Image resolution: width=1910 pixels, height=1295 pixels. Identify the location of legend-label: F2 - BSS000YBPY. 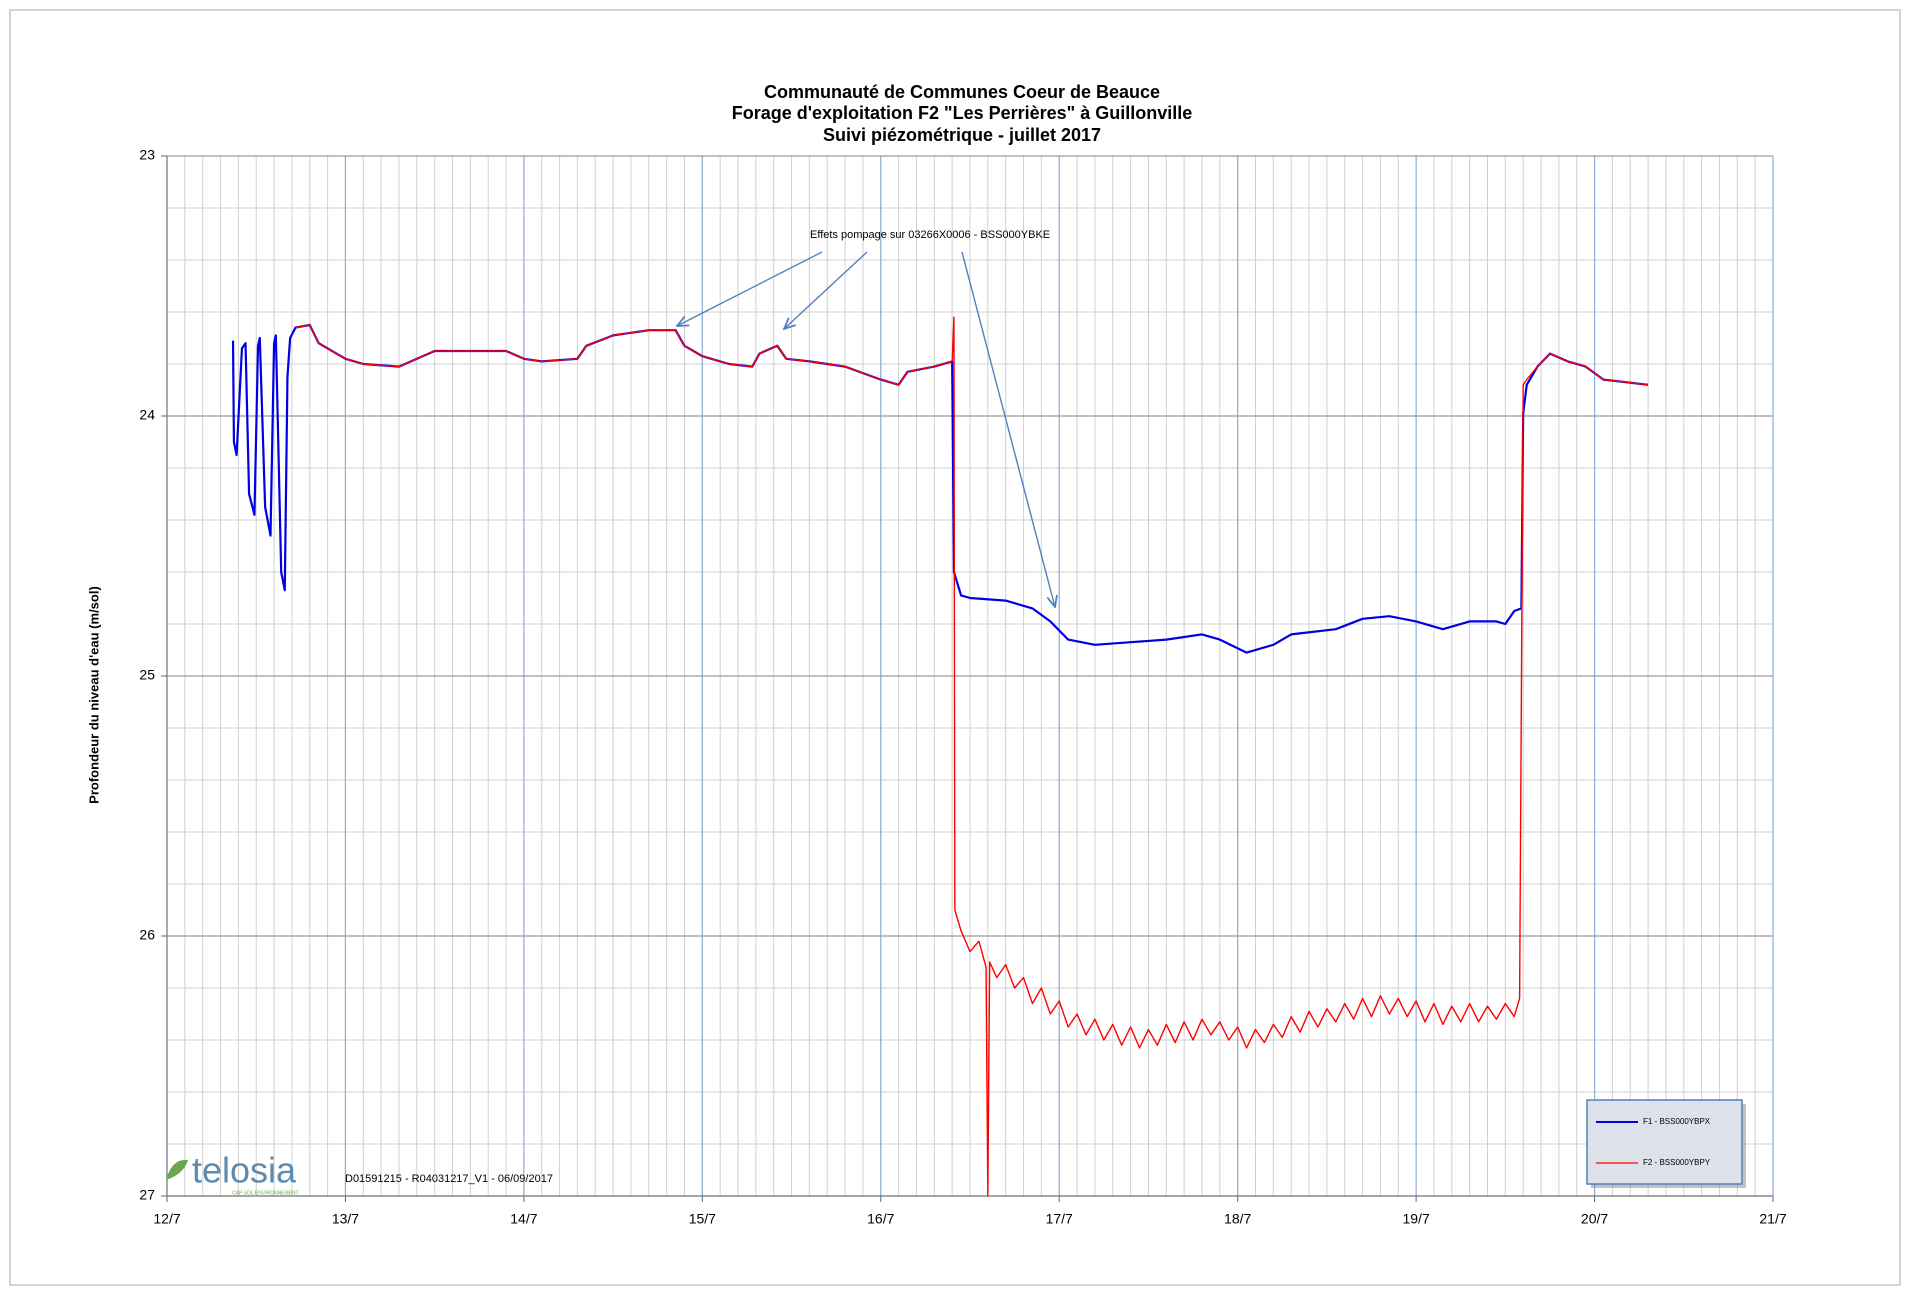
(1677, 1162).